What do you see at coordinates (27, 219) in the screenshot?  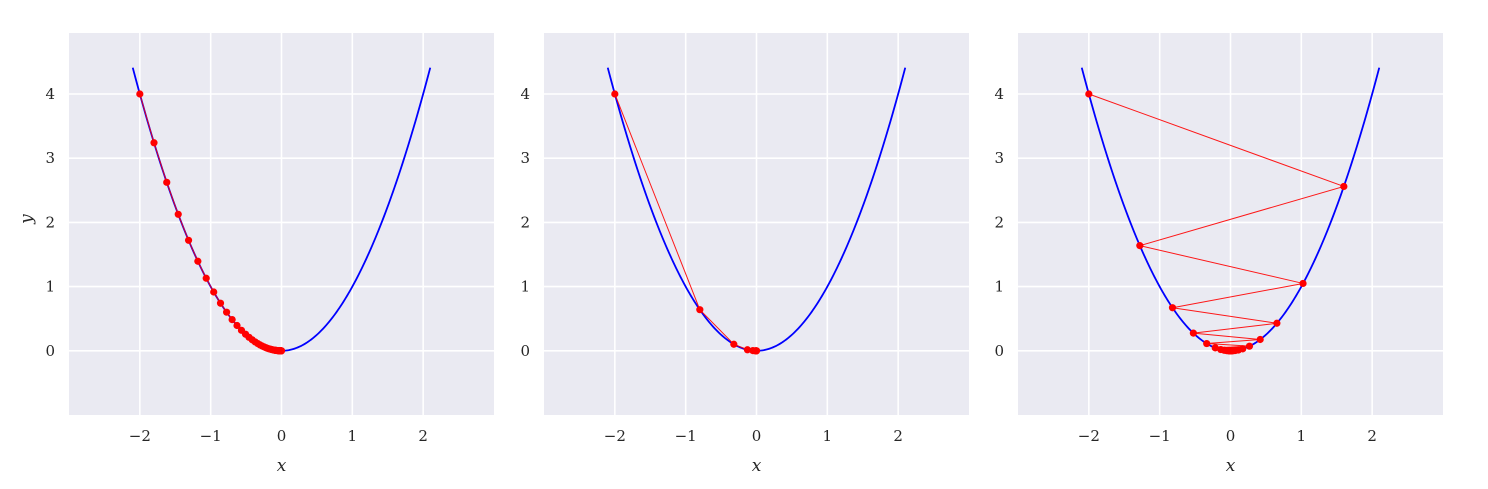 I see `y-axis-label: y` at bounding box center [27, 219].